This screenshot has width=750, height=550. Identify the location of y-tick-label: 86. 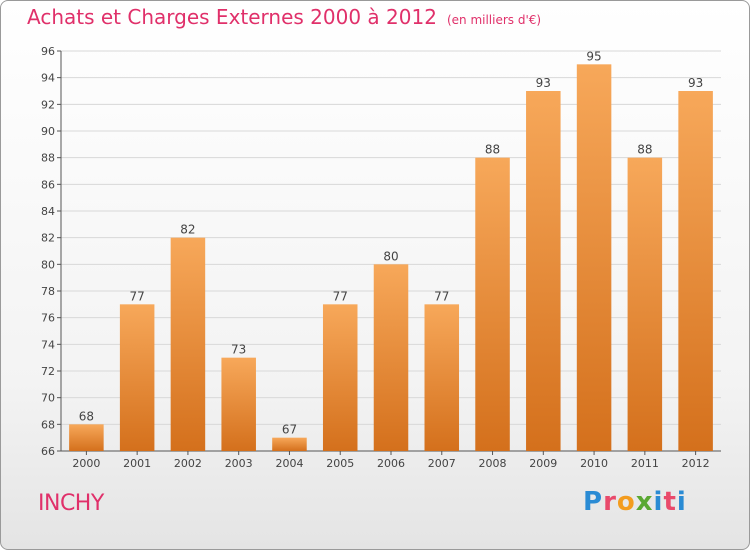
(48, 184).